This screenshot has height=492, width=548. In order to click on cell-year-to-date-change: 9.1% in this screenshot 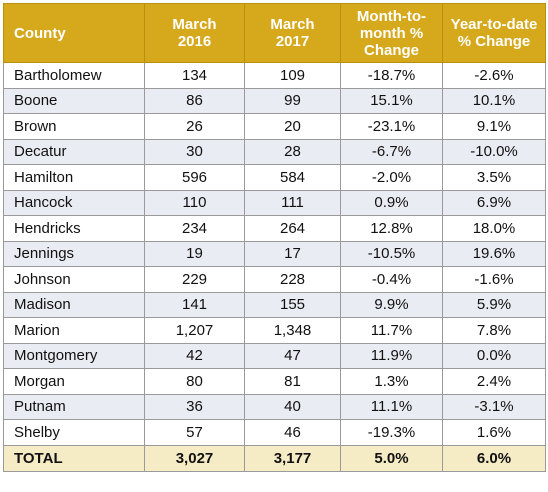, I will do `click(494, 126)`.